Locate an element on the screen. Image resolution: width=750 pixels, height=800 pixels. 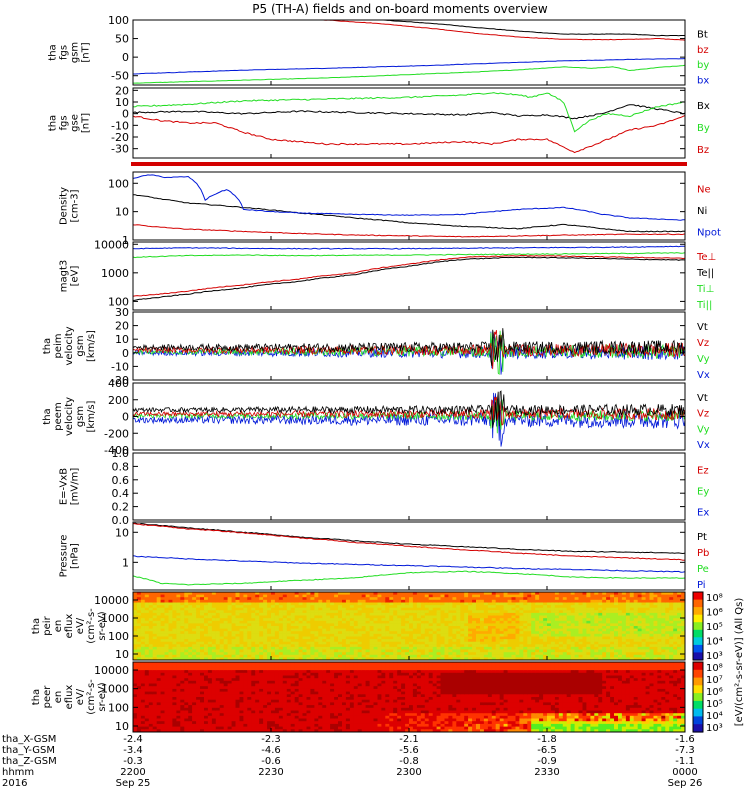
y-tick-label: 0 is located at coordinates (125, 114).